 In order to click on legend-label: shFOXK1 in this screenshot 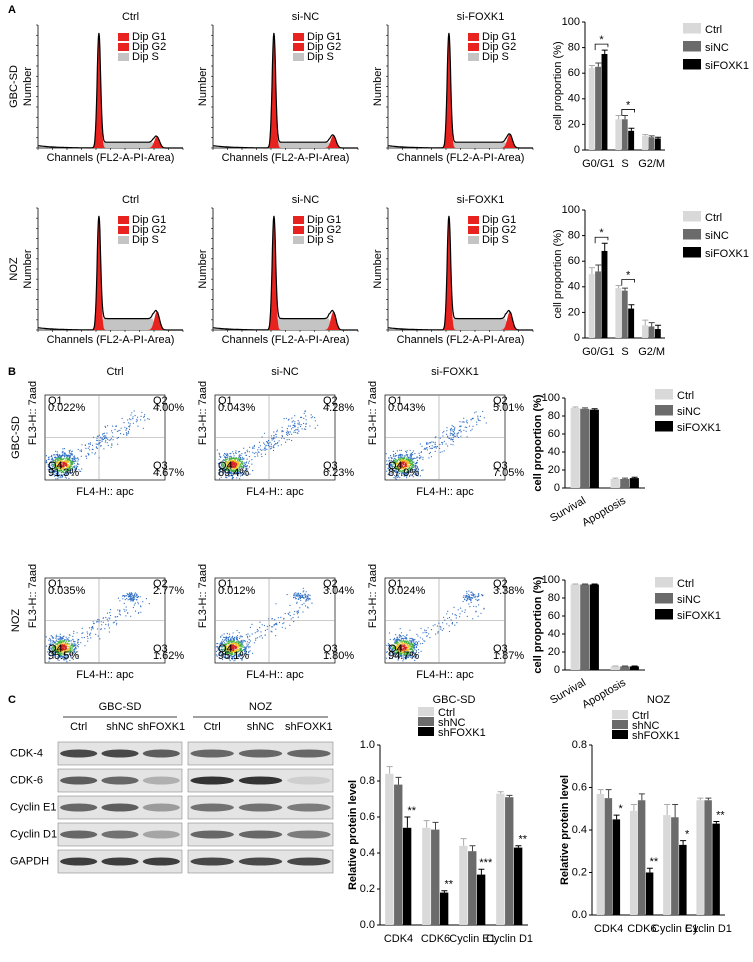, I will do `click(656, 736)`.